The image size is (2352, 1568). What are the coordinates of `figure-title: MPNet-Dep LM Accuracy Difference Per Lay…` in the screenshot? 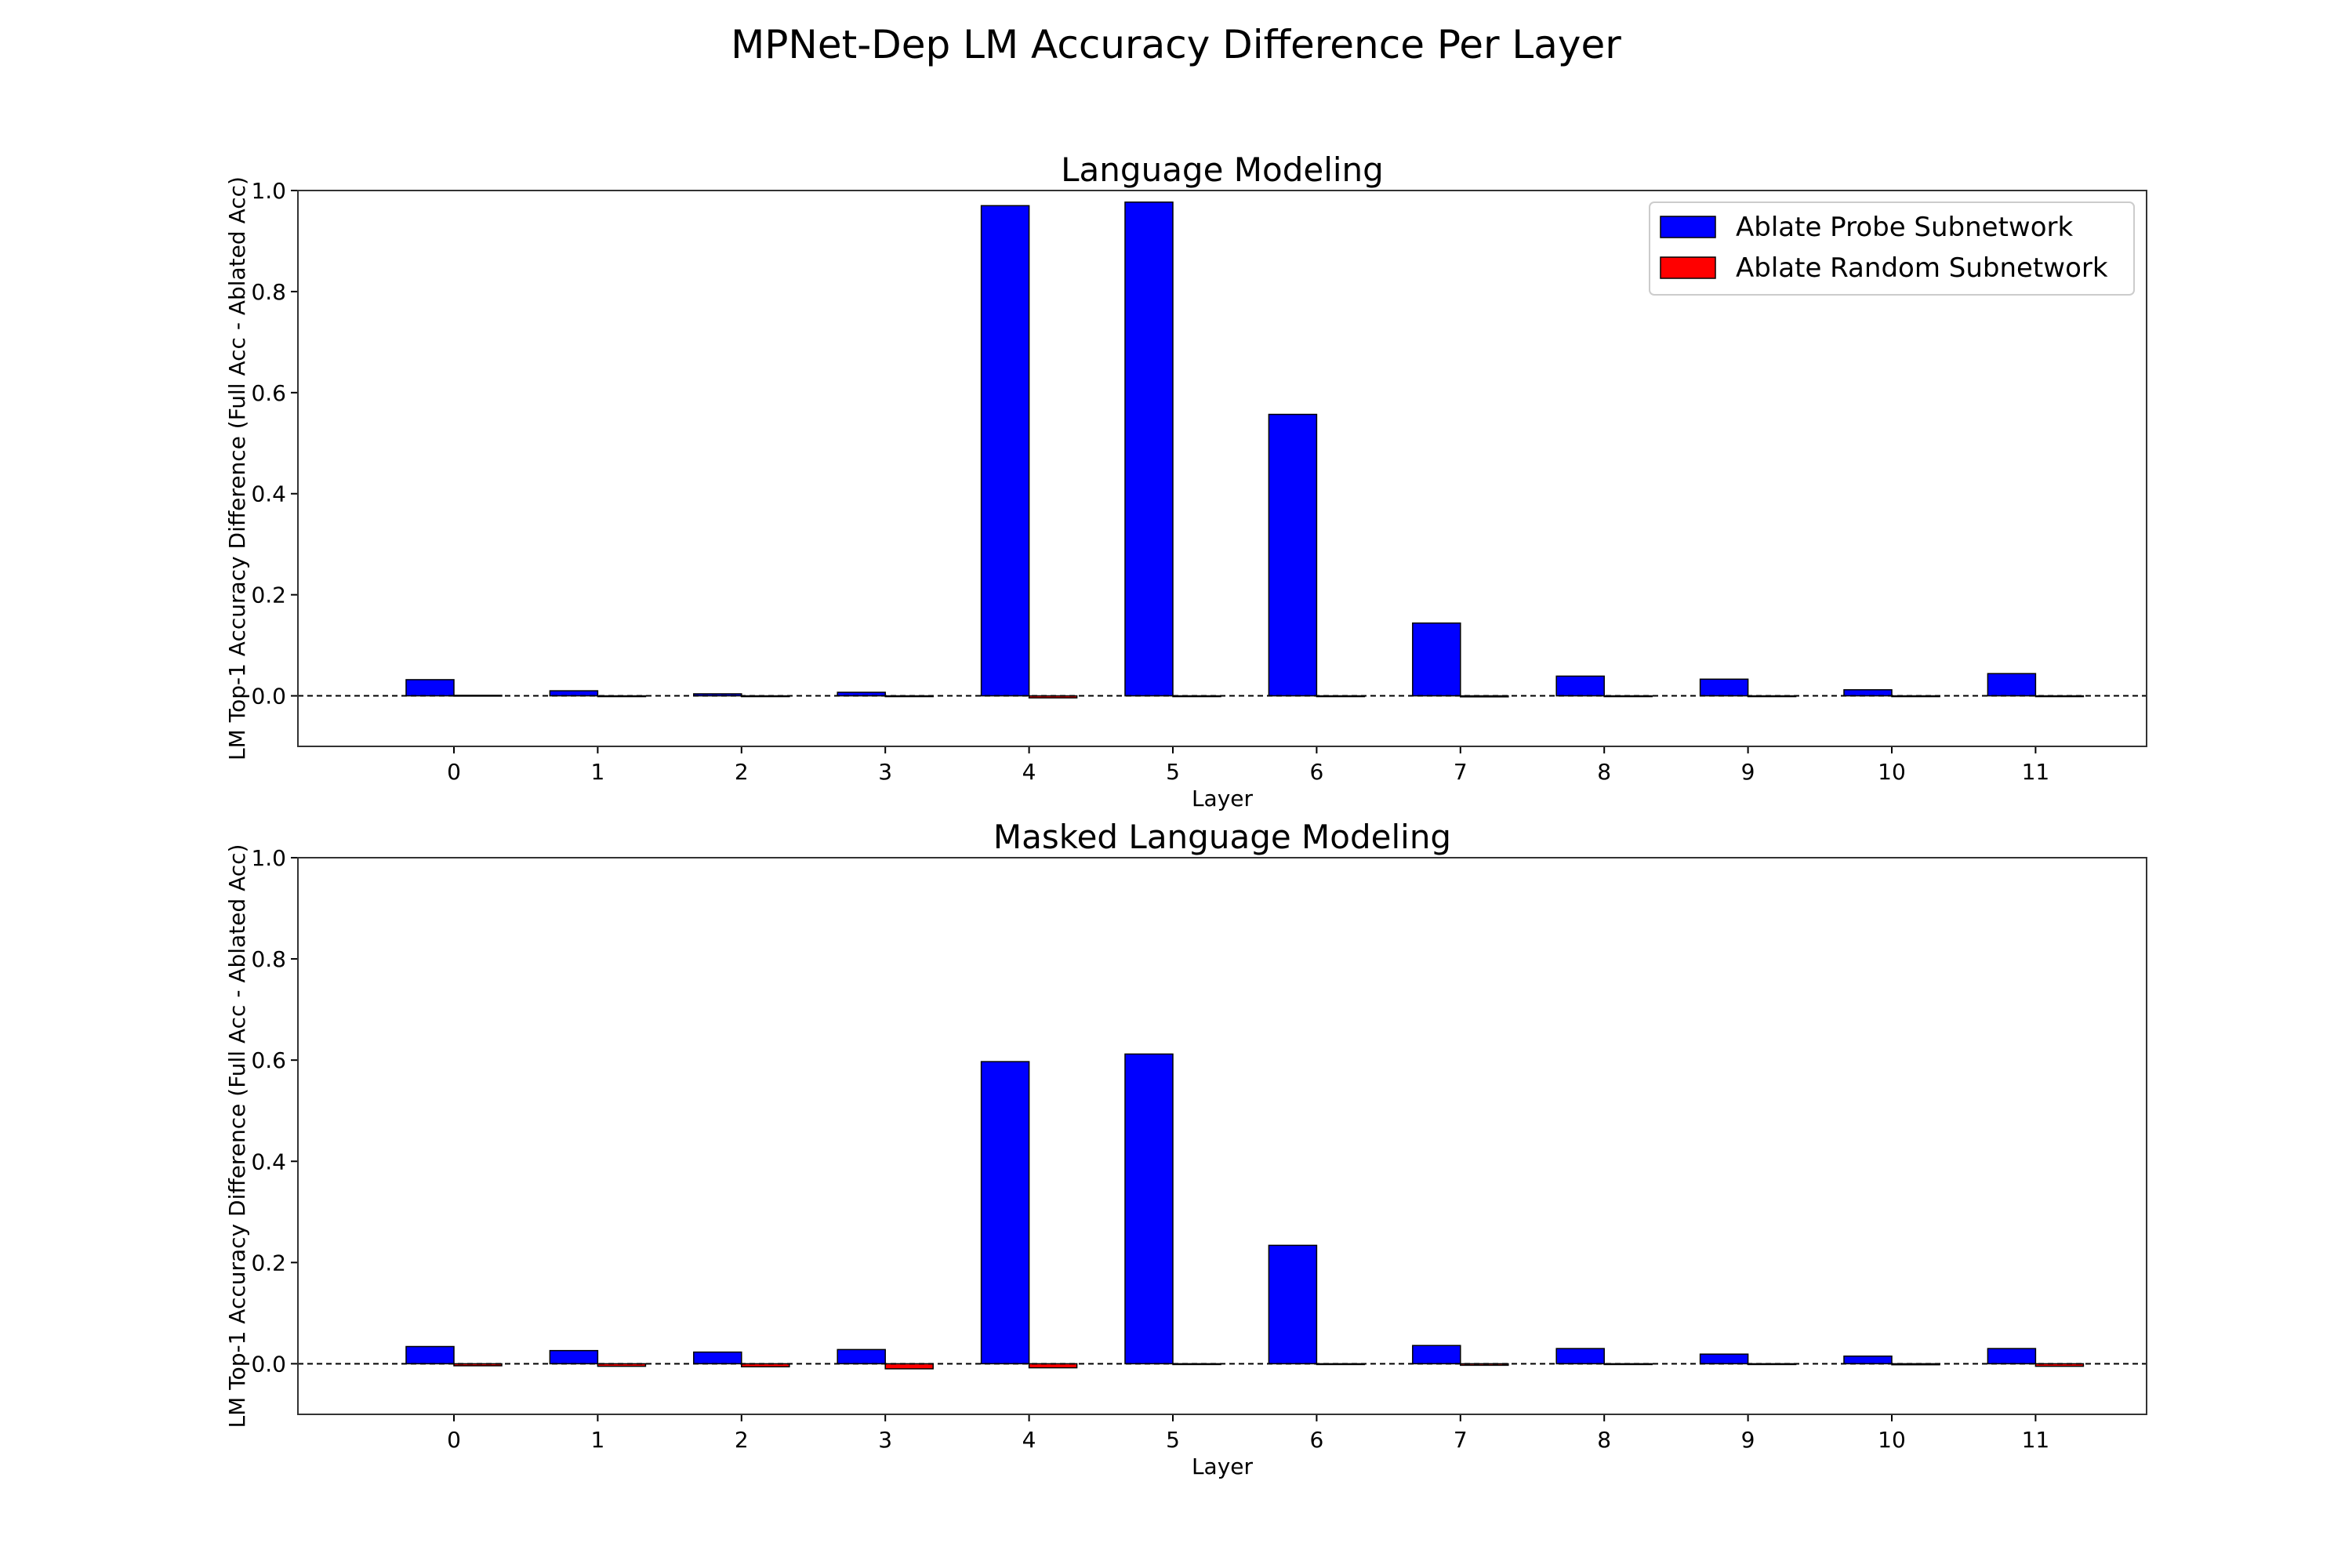 It's located at (1176, 44).